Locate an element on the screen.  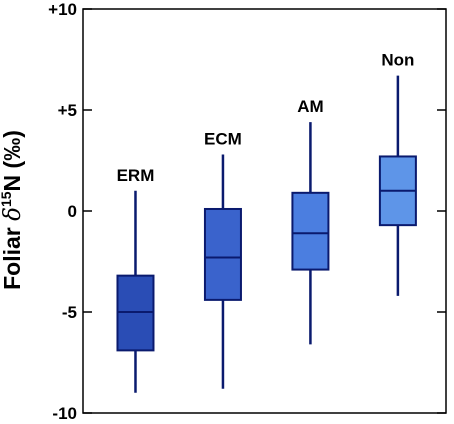
y-axis-label-suffix: N (‰) is located at coordinates (12, 161).